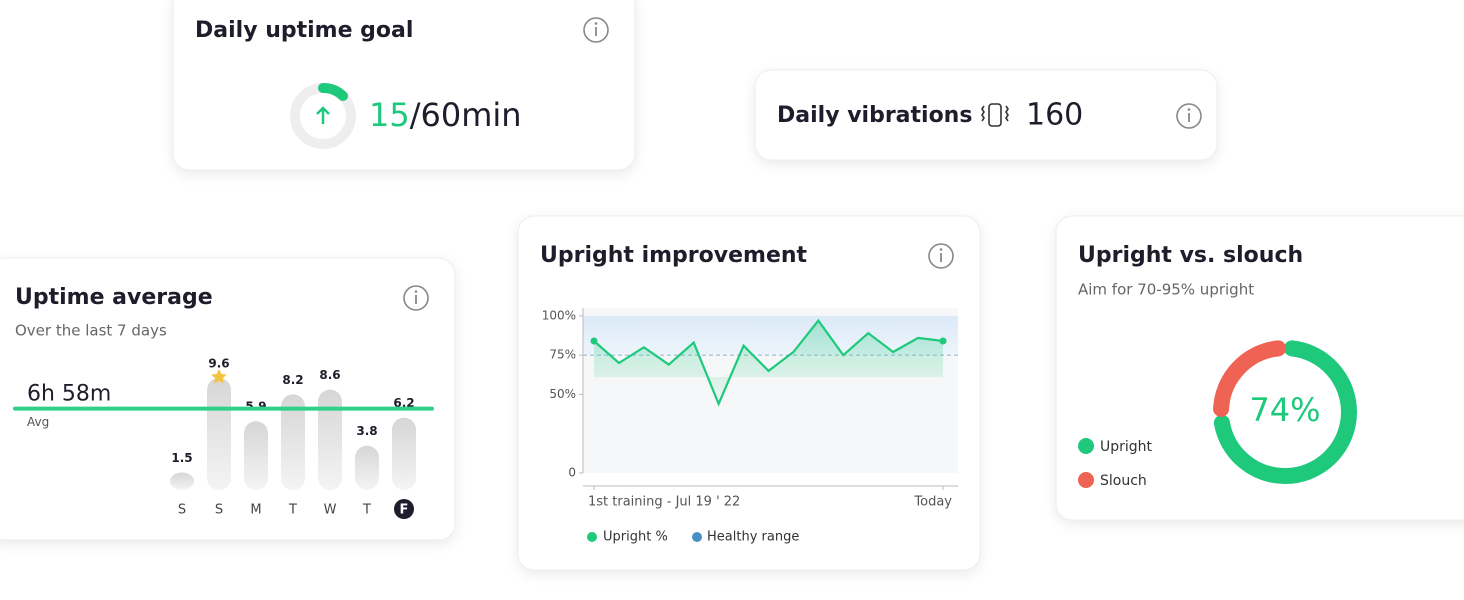 Image resolution: width=1464 pixels, height=600 pixels. I want to click on chart-subtitle: Aim for 70-95% upright, so click(1166, 290).